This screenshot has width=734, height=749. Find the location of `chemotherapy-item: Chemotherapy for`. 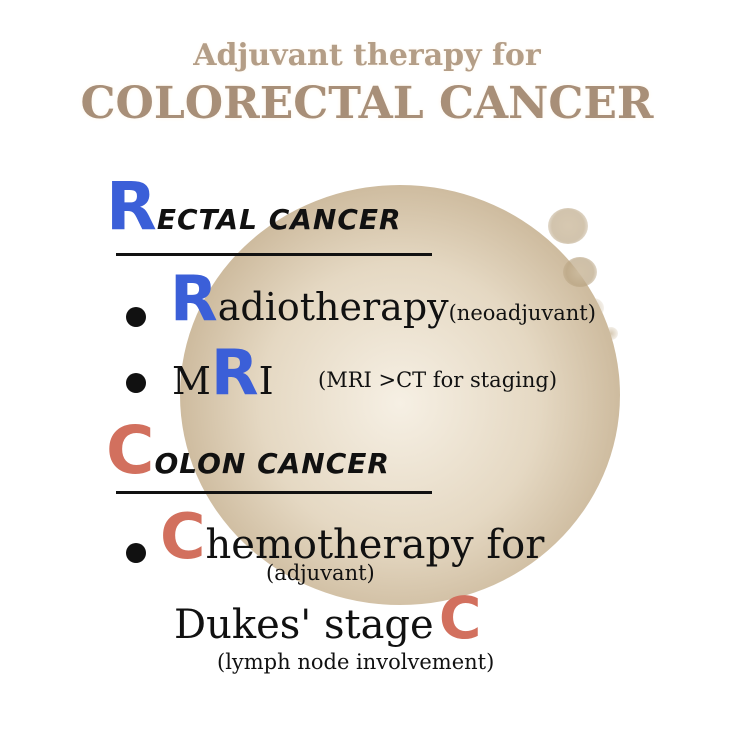

chemotherapy-item: Chemotherapy for is located at coordinates (352, 536).